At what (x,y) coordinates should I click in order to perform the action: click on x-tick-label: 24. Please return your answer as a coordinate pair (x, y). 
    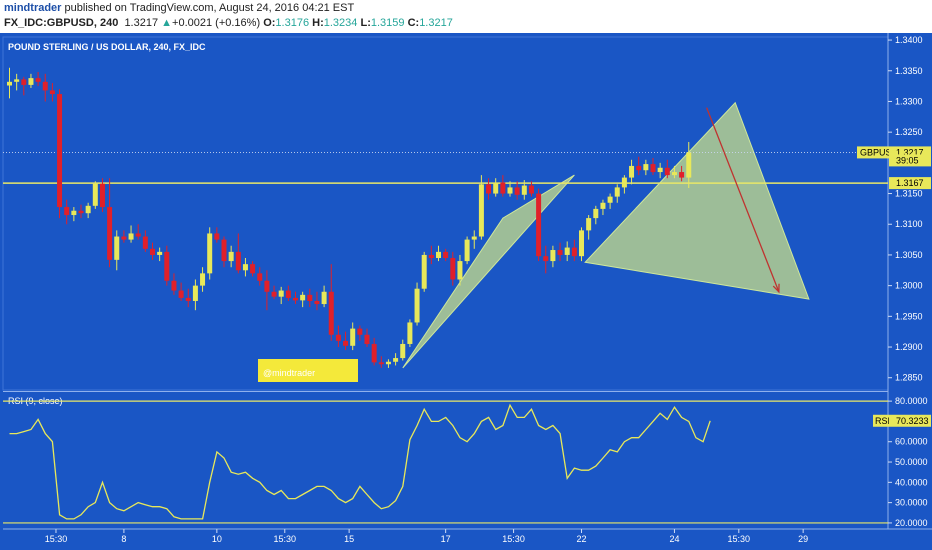
    Looking at the image, I should click on (674, 539).